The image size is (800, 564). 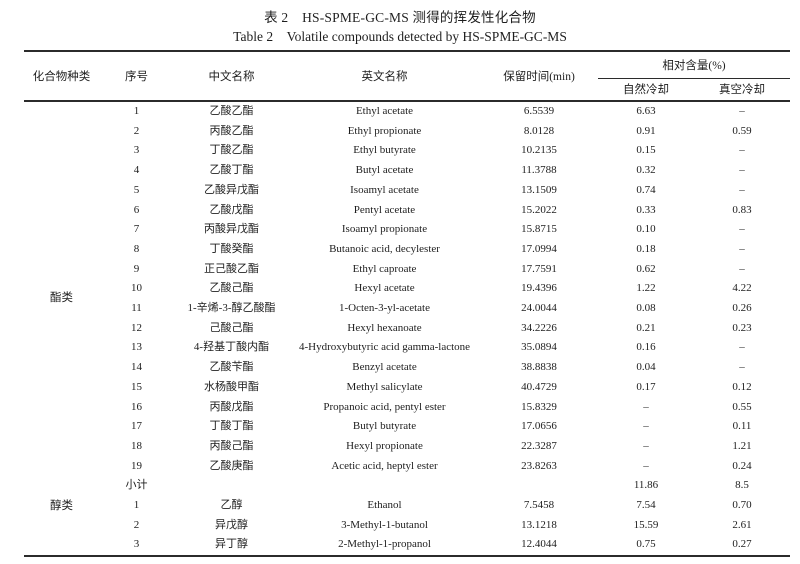 I want to click on table-row: 18 丙酸己酯 Hexyl propionate 22.3287 – 1.21, so click(x=407, y=447).